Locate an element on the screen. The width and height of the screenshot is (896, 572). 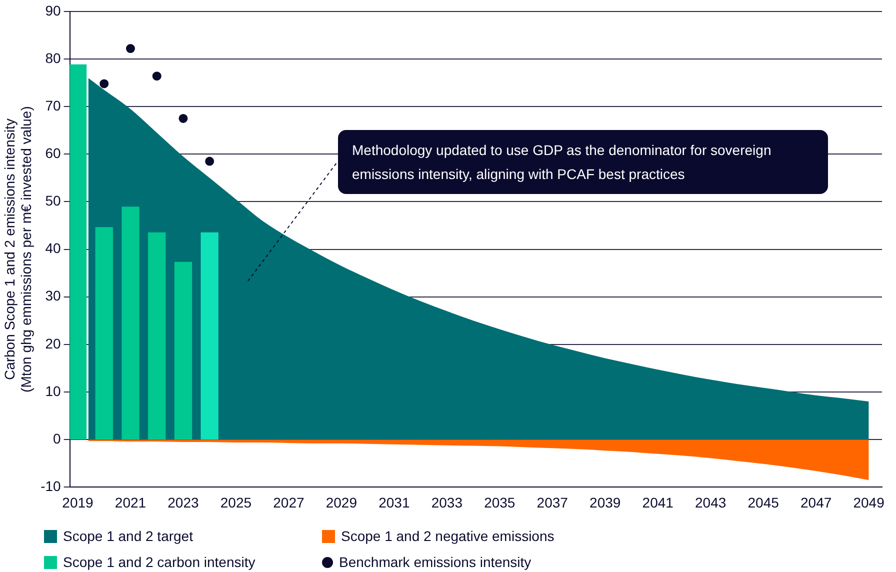
y-tick-label: 20 is located at coordinates (53, 343).